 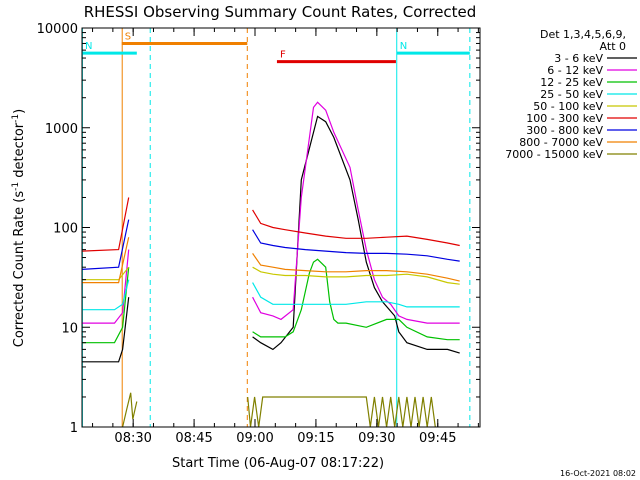 I want to click on x-tick-label: 09:00, so click(x=254, y=438).